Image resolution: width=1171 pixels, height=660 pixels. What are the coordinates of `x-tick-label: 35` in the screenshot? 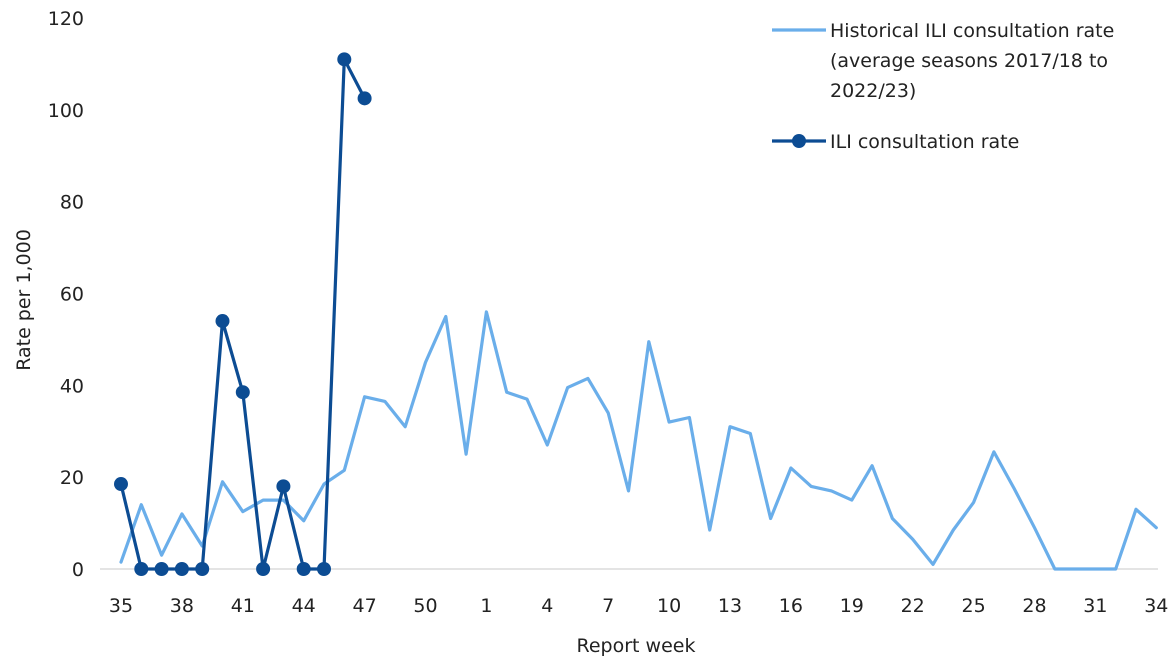 It's located at (121, 606).